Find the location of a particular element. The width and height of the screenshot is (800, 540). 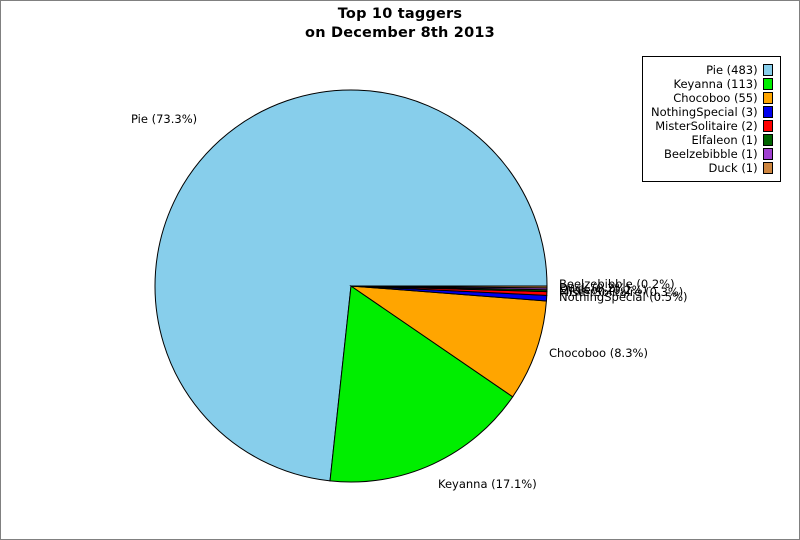

title-line-1: Top 10 taggers is located at coordinates (400, 14).